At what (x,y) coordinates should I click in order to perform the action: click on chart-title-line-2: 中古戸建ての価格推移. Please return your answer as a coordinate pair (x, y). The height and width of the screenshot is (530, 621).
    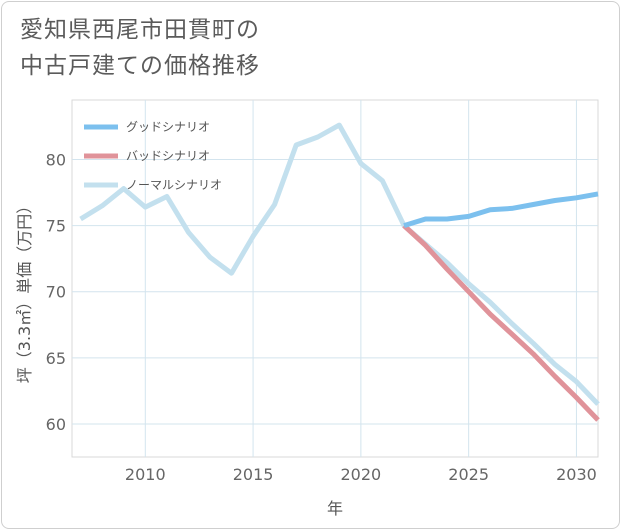
    Looking at the image, I should click on (140, 66).